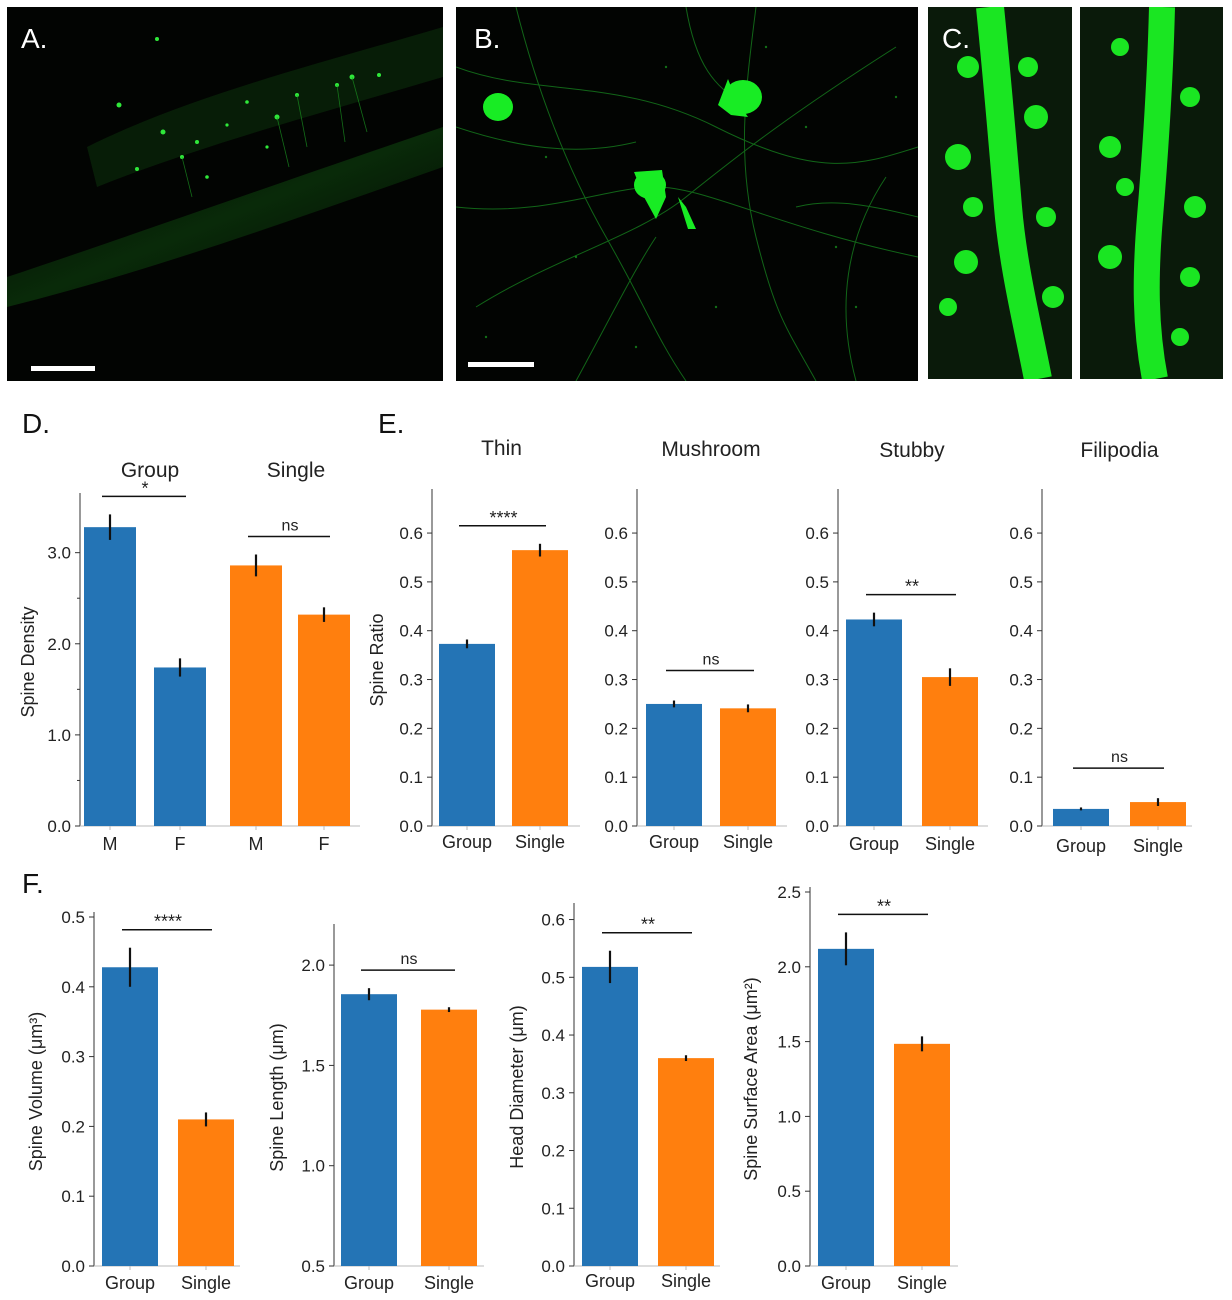  I want to click on e2-title: Mushroom, so click(710, 449).